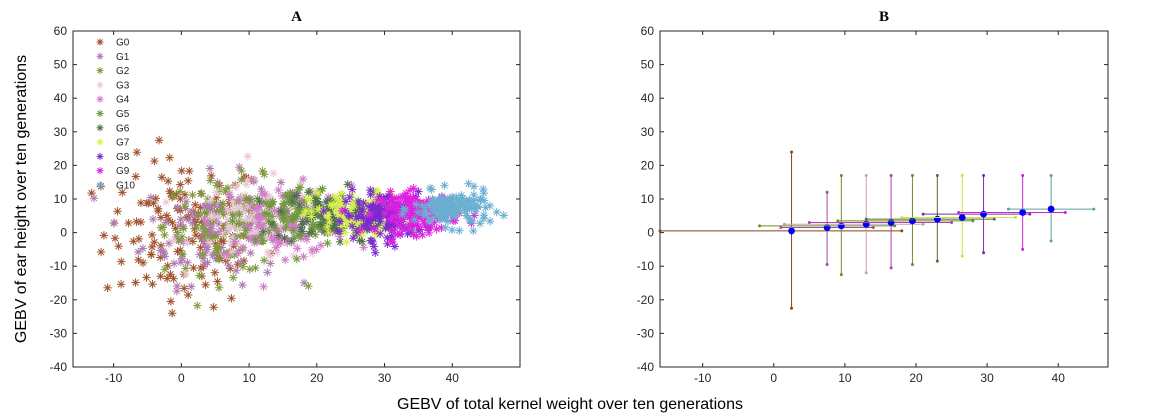  I want to click on legend-item: G5, so click(113, 114).